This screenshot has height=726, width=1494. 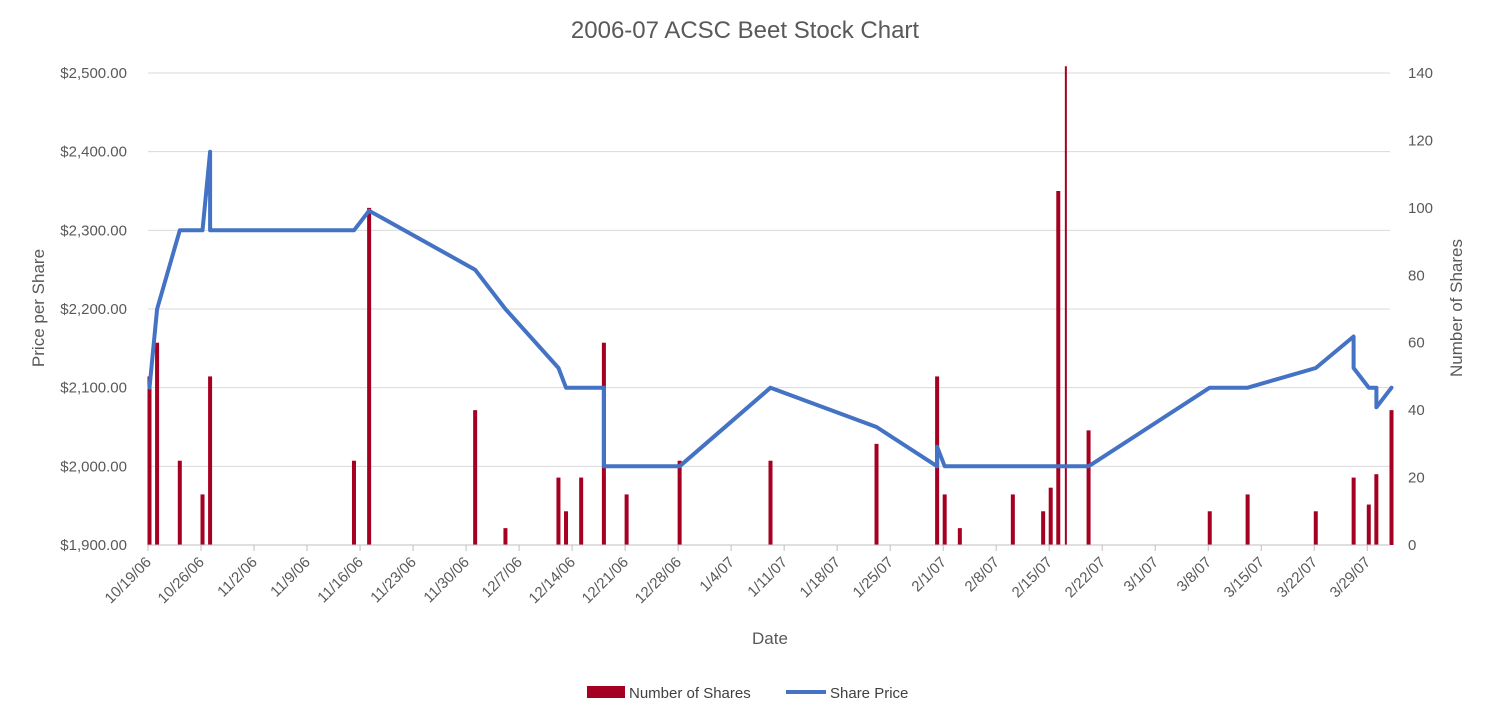 What do you see at coordinates (93, 73) in the screenshot?
I see `y-left-tick-label: $2,500.00` at bounding box center [93, 73].